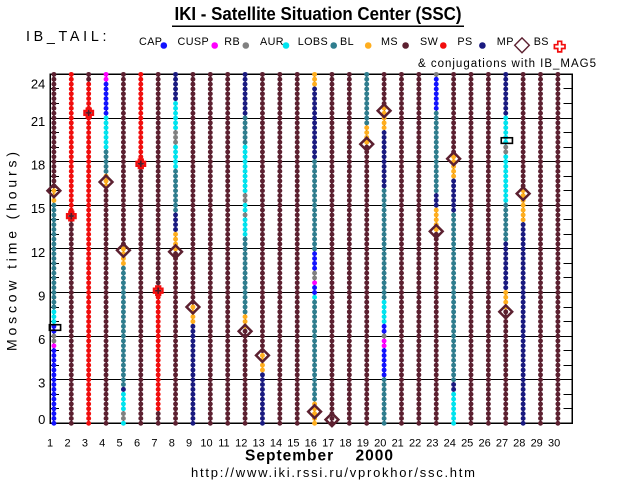  I want to click on svg-text: 14, so click(276, 444).